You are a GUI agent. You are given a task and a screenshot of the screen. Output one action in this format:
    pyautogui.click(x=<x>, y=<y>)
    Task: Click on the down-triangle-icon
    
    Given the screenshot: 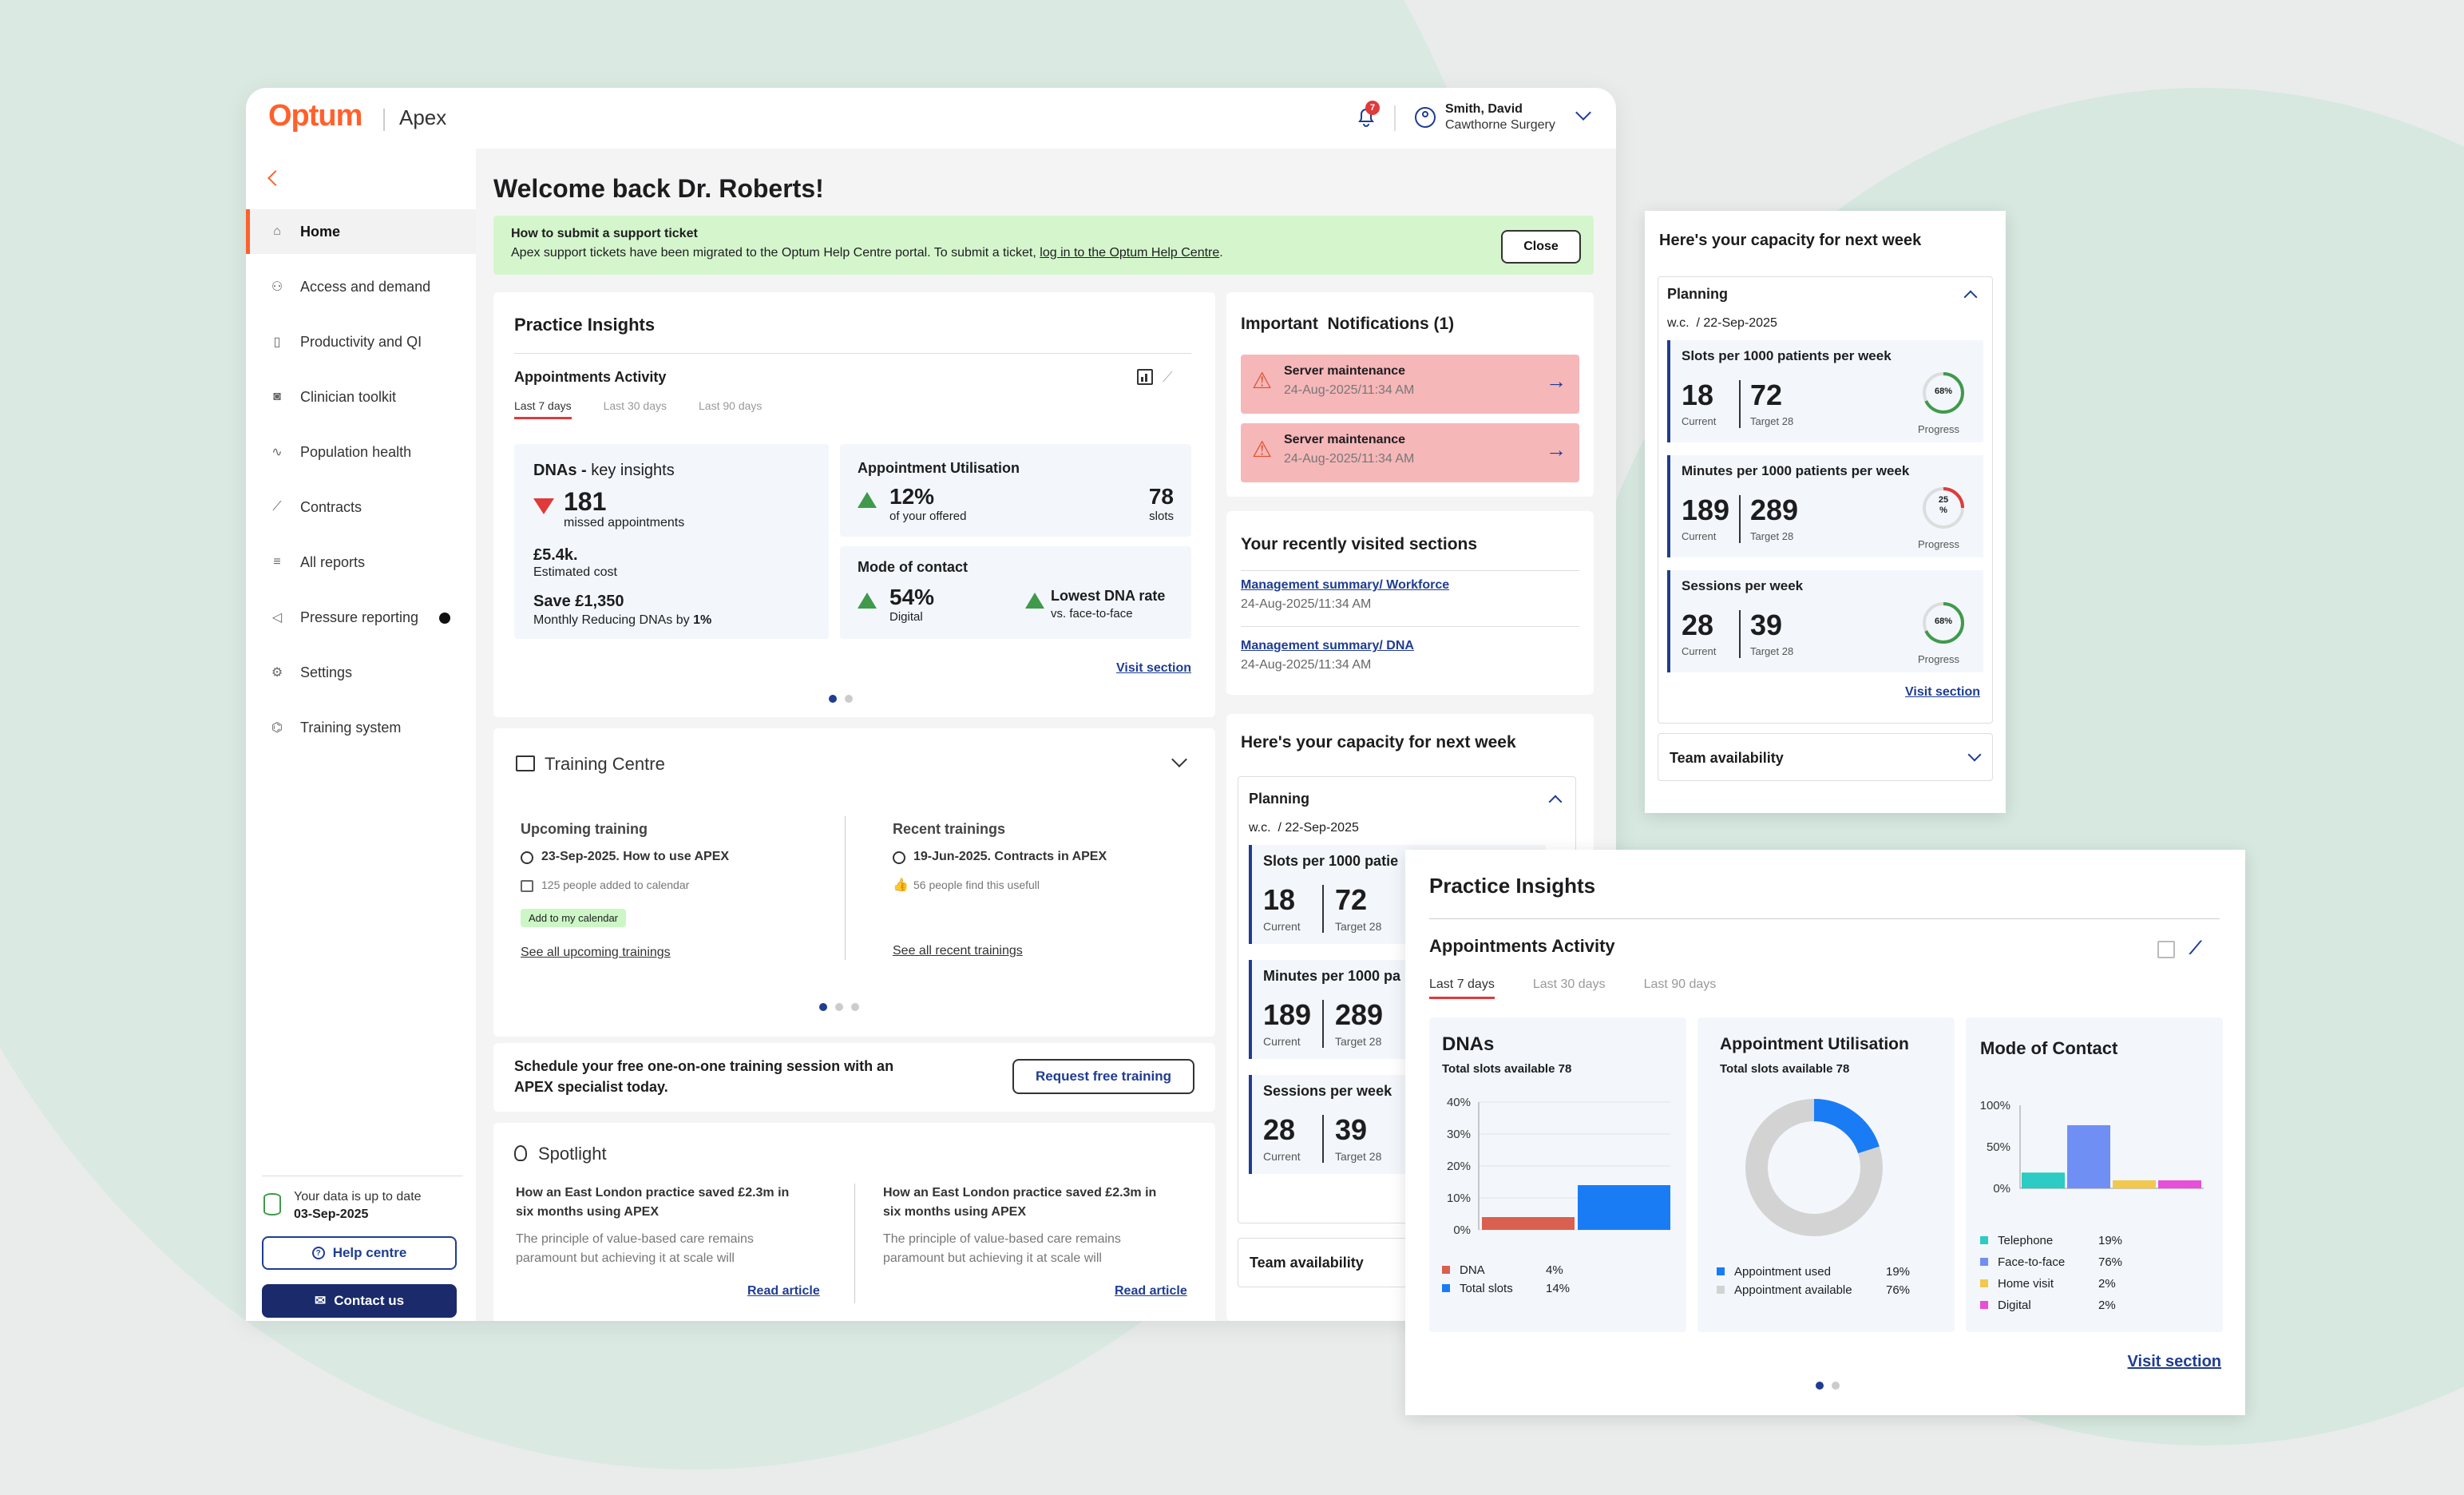 What is the action you would take?
    pyautogui.click(x=543, y=506)
    